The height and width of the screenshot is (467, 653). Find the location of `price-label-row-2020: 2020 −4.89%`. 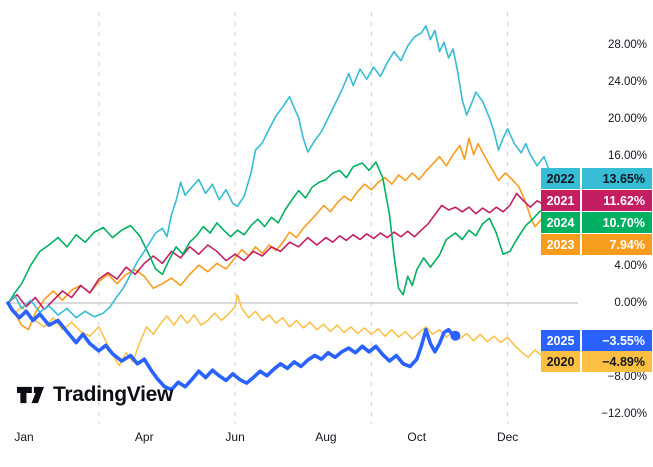

price-label-row-2020: 2020 −4.89% is located at coordinates (596, 361).